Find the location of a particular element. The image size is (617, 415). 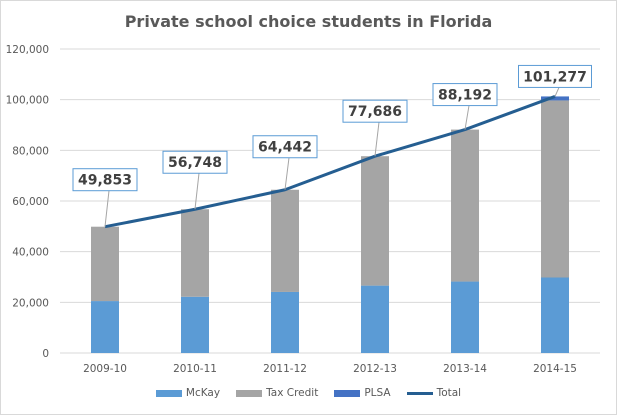

legend-swatch-mckay is located at coordinates (168, 393).